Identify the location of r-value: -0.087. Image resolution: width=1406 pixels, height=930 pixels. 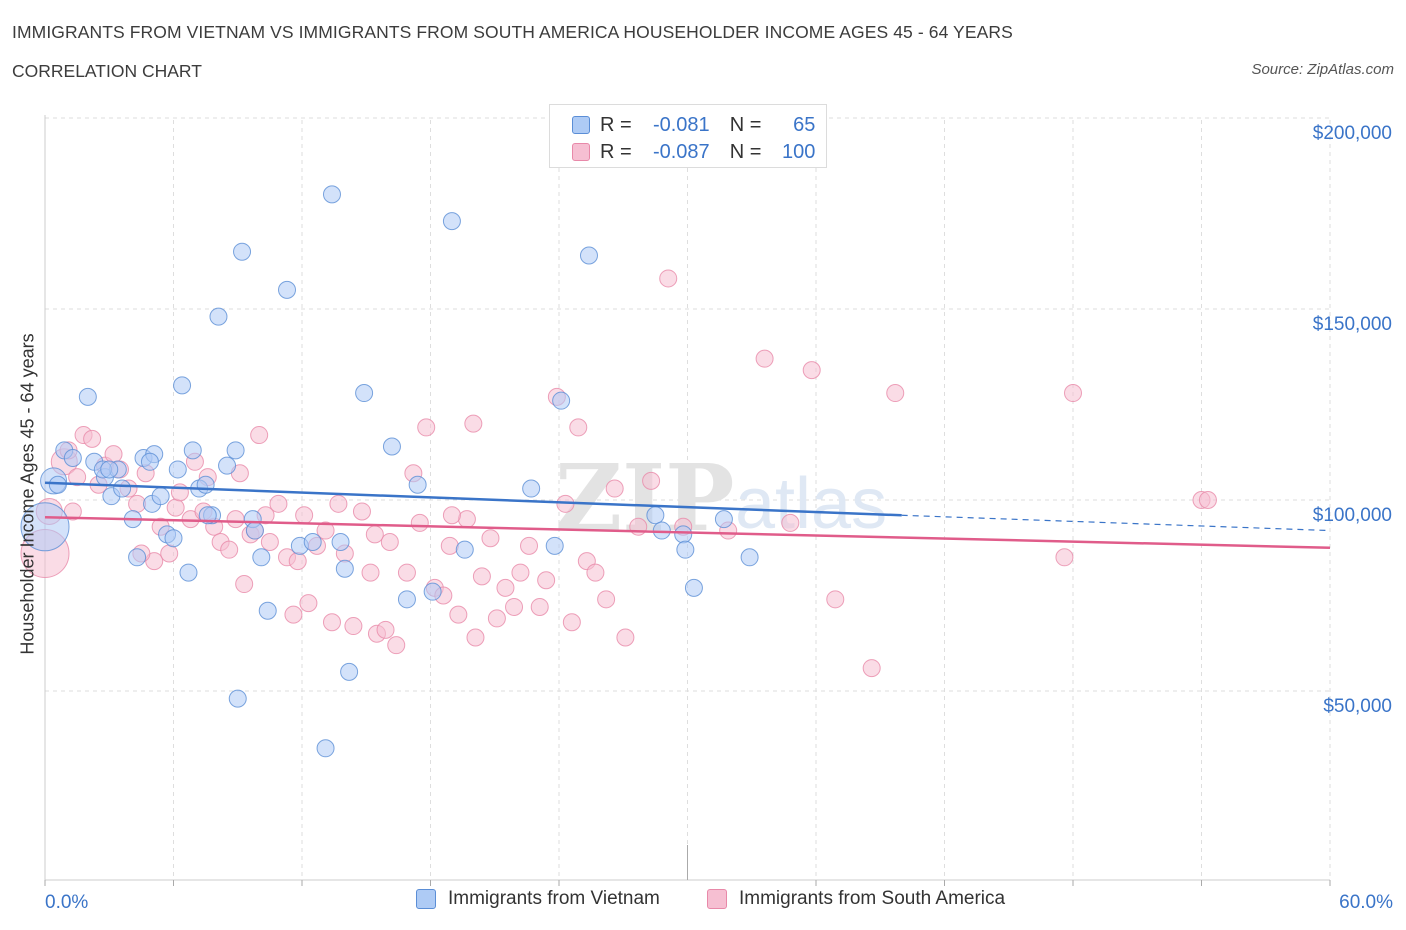
(681, 151).